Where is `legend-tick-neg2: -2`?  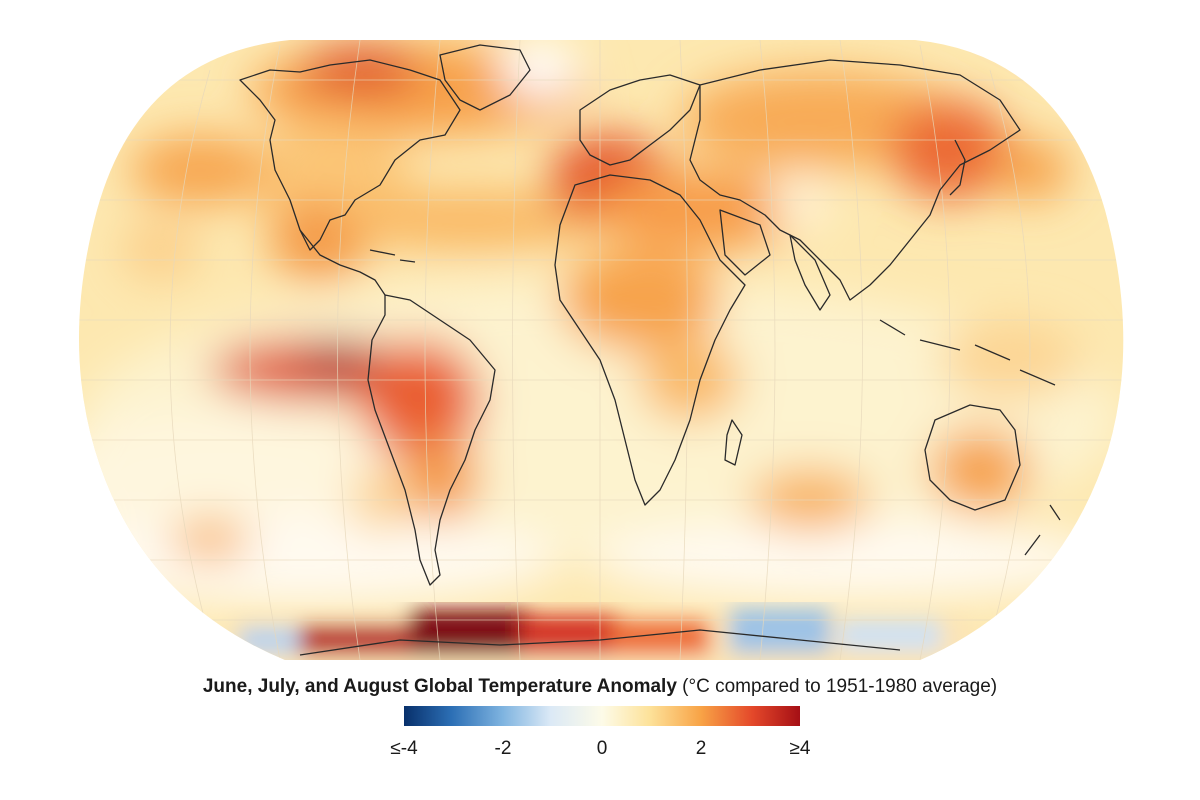
legend-tick-neg2: -2 is located at coordinates (503, 749).